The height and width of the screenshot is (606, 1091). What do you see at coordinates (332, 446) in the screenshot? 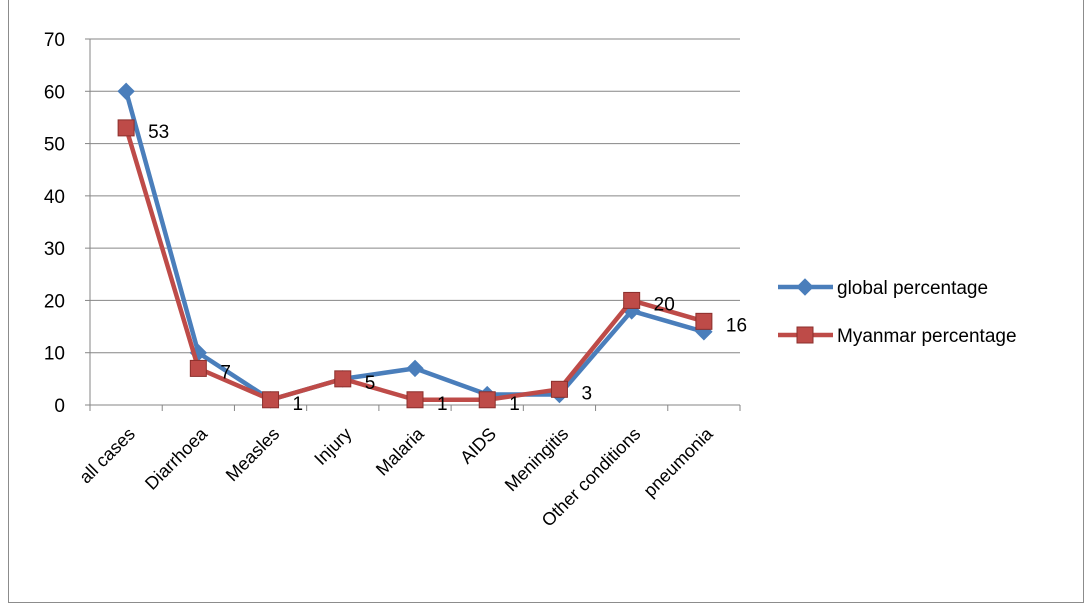
I see `x-tick-label: Injury` at bounding box center [332, 446].